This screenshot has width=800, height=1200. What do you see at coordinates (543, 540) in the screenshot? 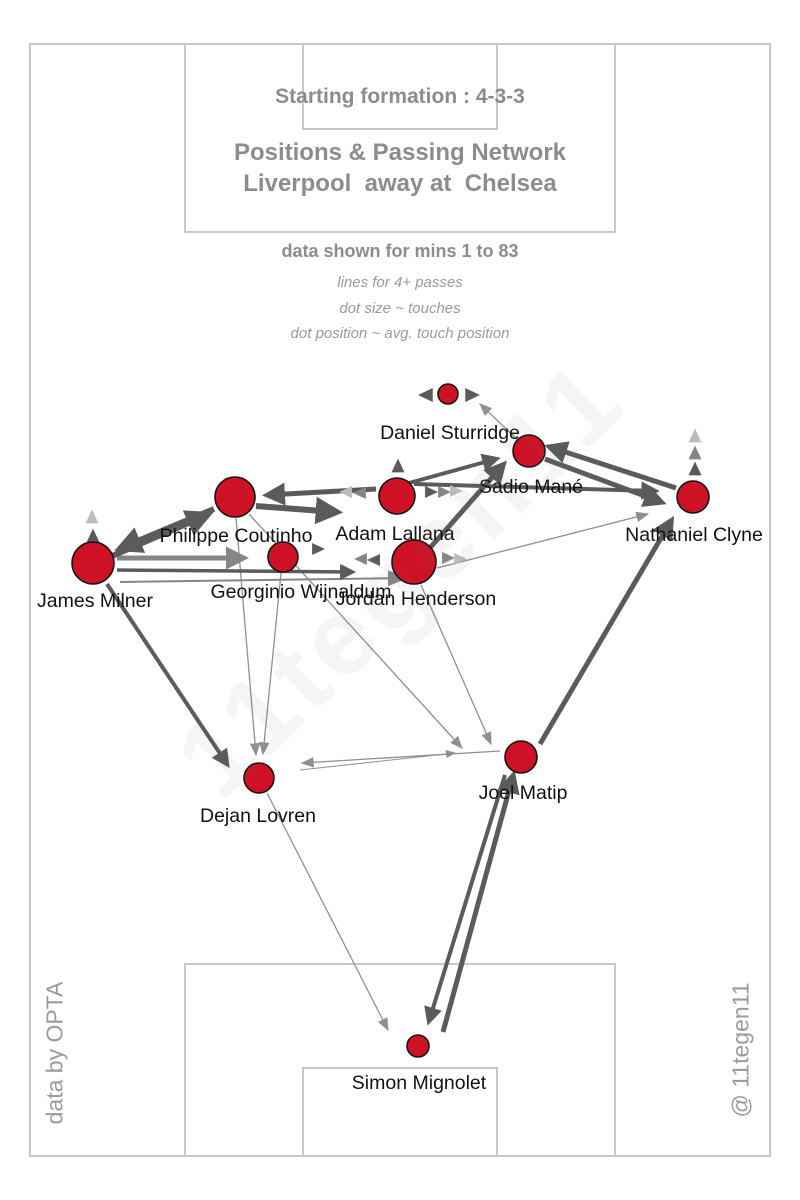
I see `pass-edge-henderson-clyne` at bounding box center [543, 540].